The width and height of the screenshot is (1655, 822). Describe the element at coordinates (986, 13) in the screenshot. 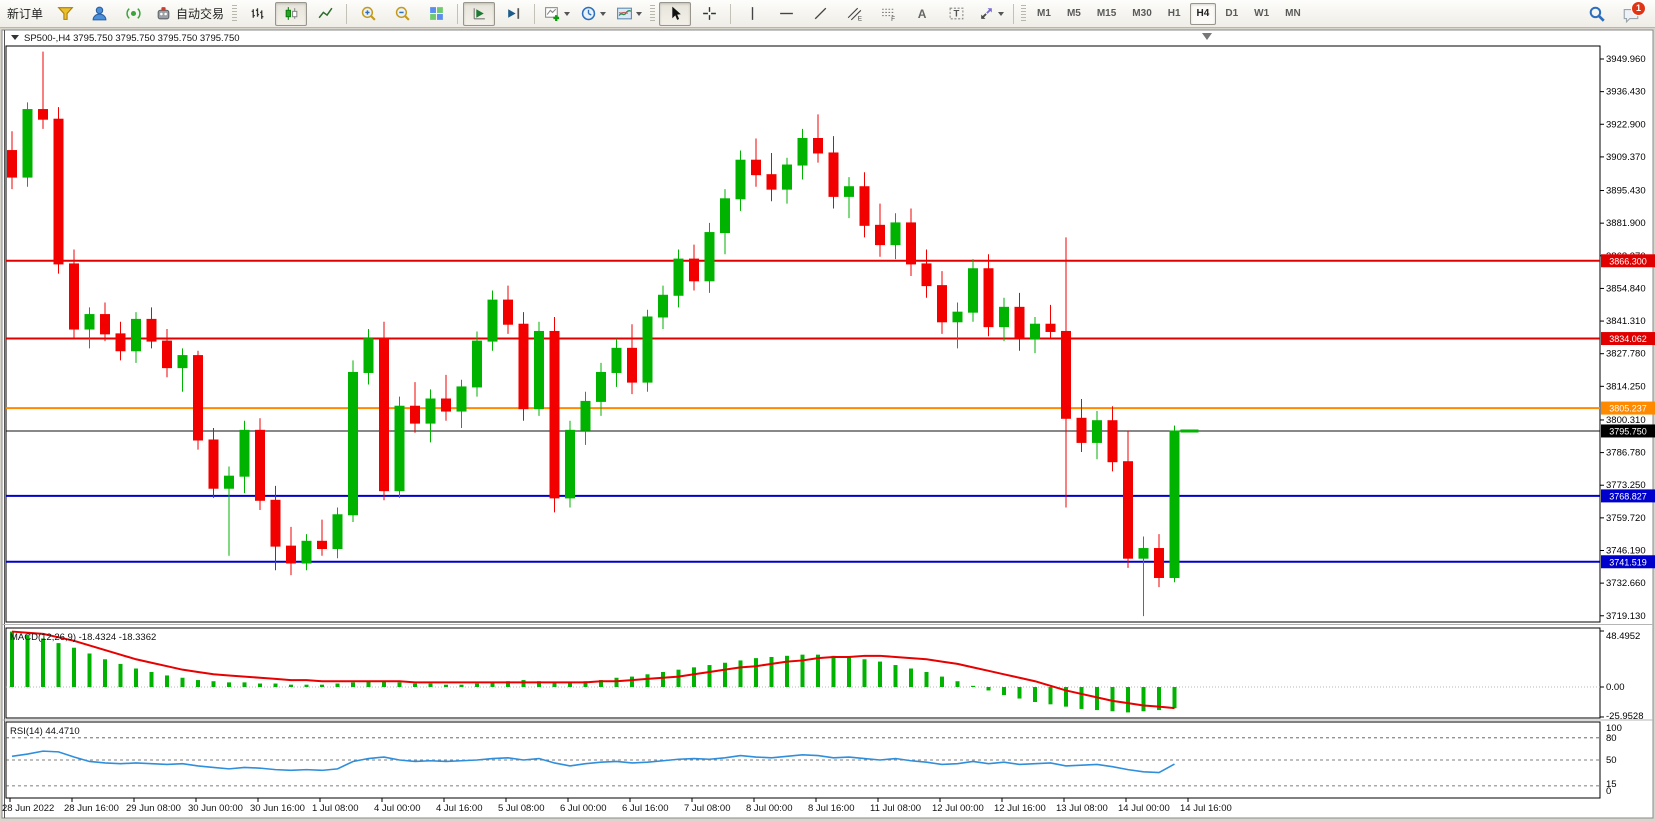

I see `arrows-icon` at that location.